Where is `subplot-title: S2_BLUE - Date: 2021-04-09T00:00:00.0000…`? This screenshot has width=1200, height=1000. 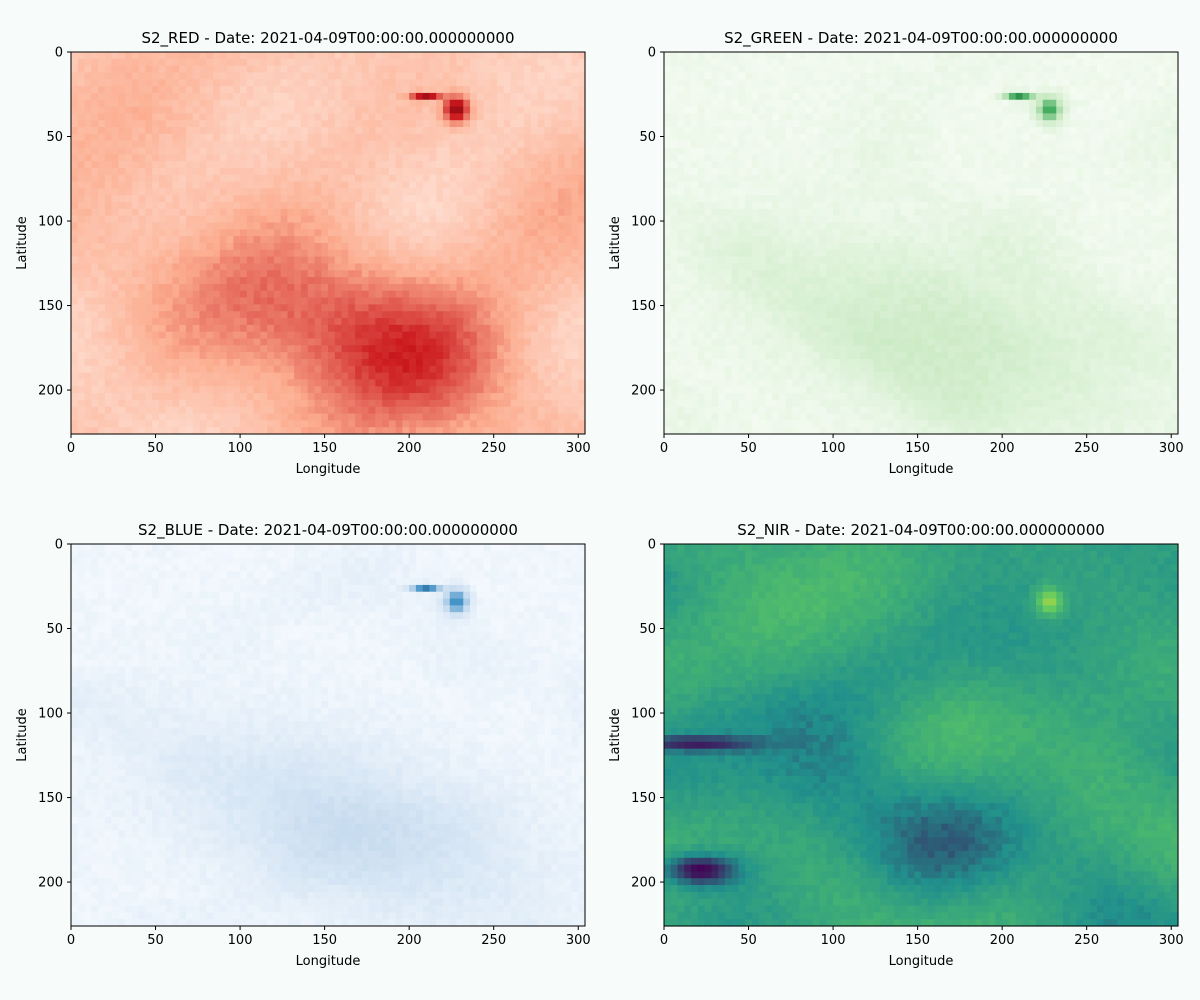
subplot-title: S2_BLUE - Date: 2021-04-09T00:00:00.0000… is located at coordinates (328, 530).